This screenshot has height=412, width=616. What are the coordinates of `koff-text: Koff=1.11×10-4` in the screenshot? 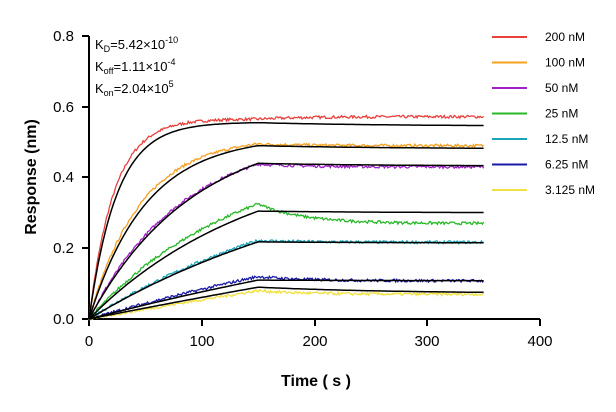 It's located at (135, 66).